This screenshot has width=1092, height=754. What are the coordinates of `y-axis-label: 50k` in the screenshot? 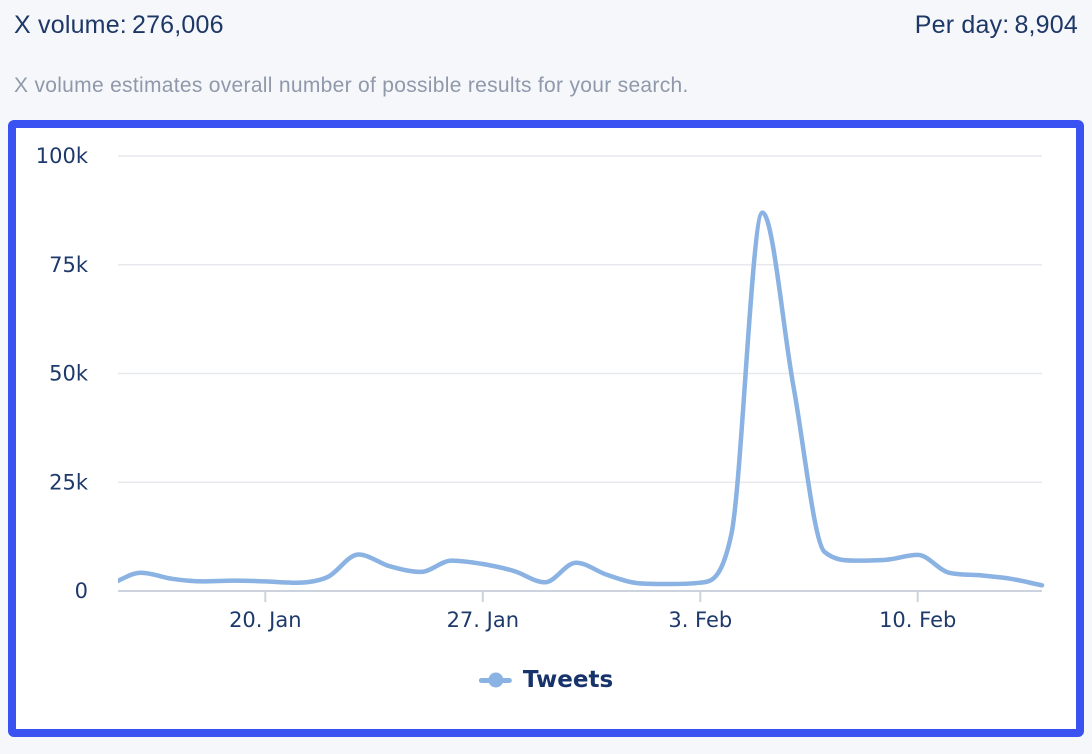 It's located at (69, 374).